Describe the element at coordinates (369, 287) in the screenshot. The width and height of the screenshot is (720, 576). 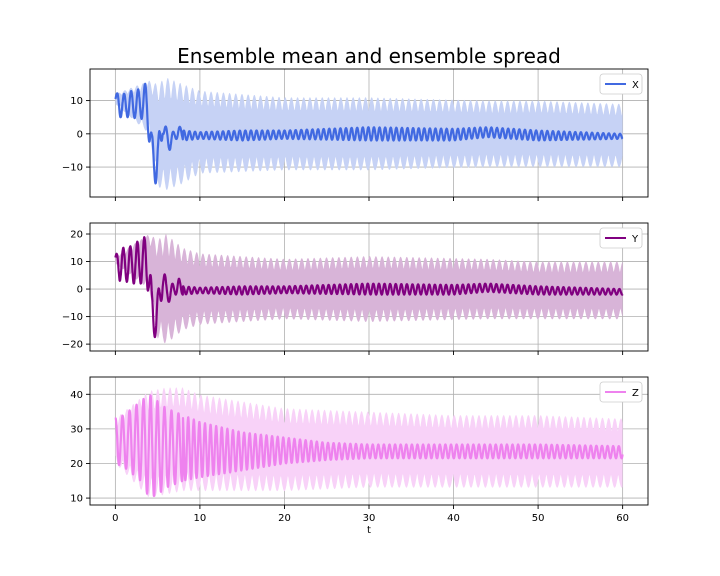
I see `mean-line-y` at that location.